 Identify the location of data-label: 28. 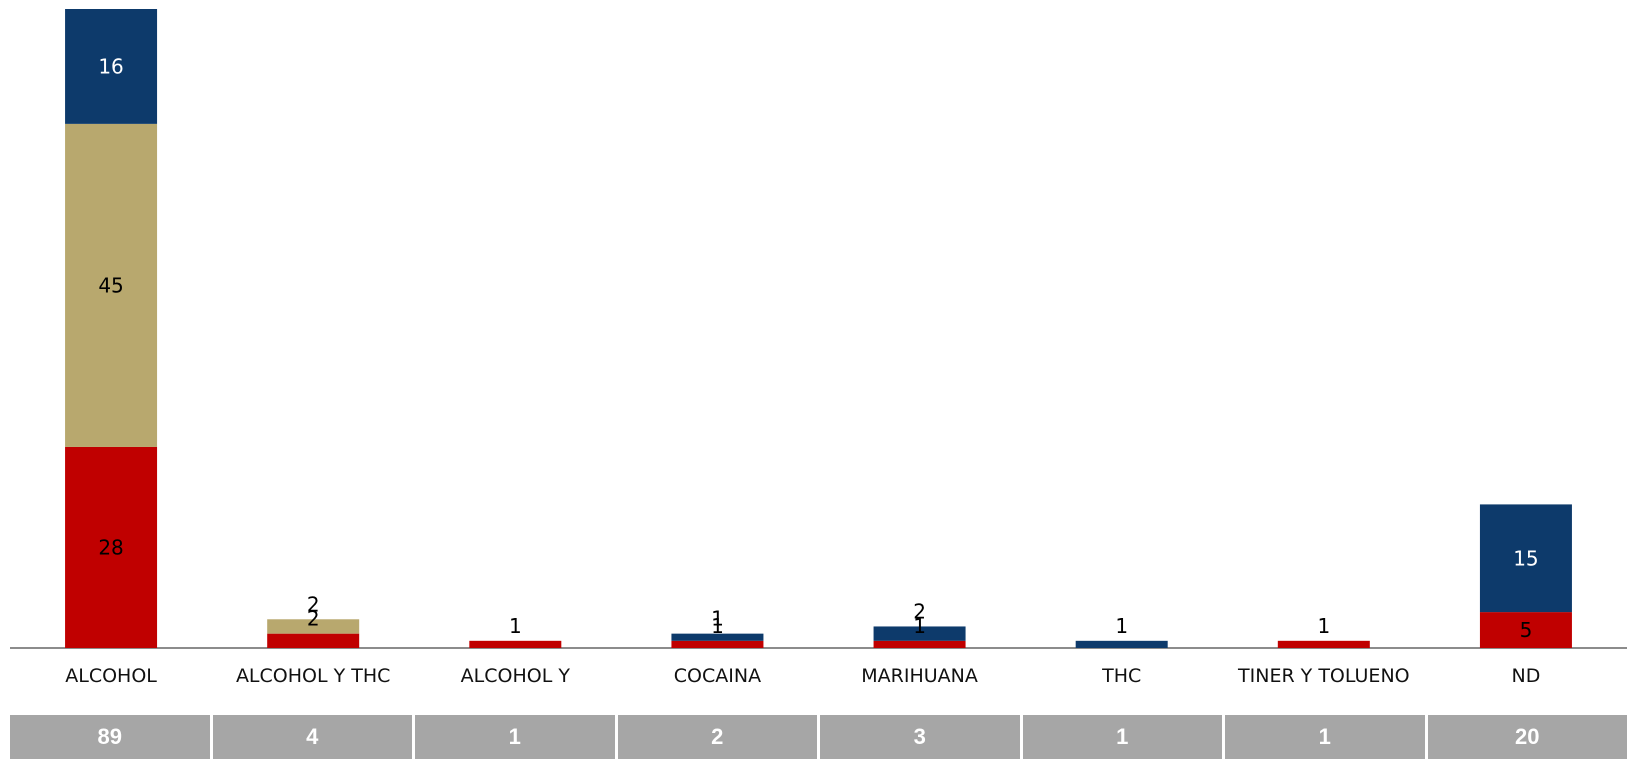
(110, 547).